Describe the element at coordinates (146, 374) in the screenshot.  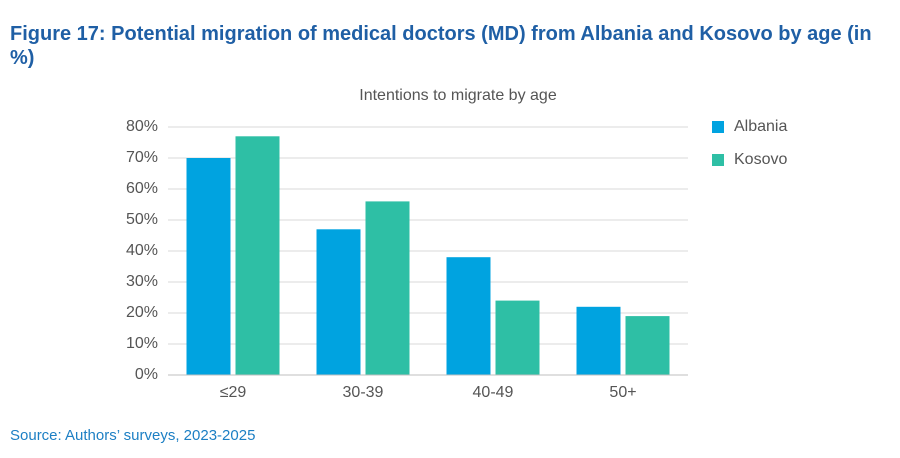
I see `y-tick-label: 0%` at that location.